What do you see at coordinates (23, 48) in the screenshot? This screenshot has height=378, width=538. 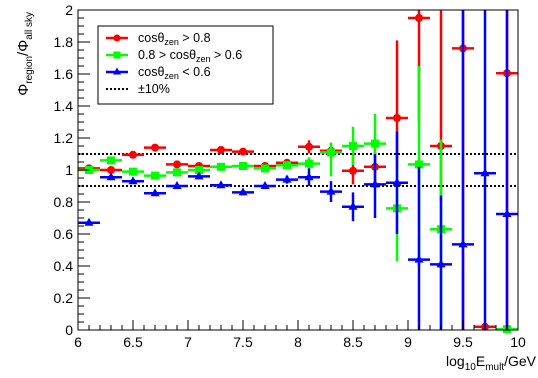 I see `y-axis-label-part2: /Φ` at bounding box center [23, 48].